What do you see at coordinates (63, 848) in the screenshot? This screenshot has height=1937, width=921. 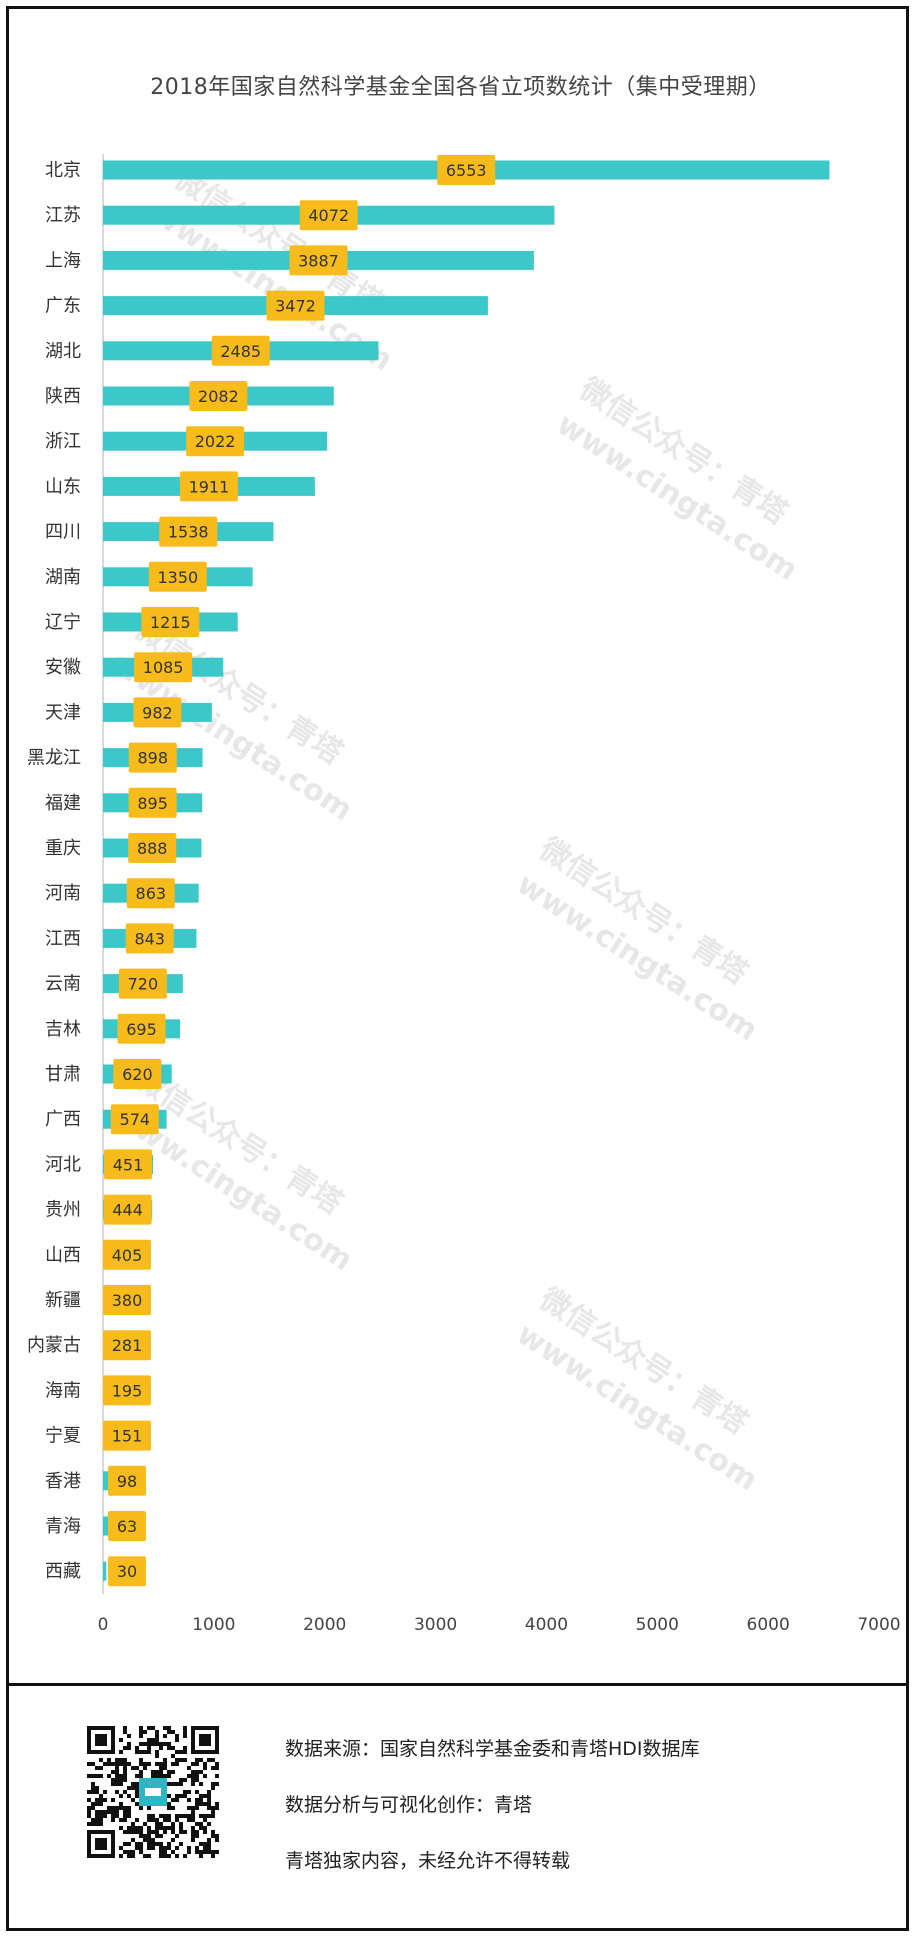 I see `category-label: 重庆` at bounding box center [63, 848].